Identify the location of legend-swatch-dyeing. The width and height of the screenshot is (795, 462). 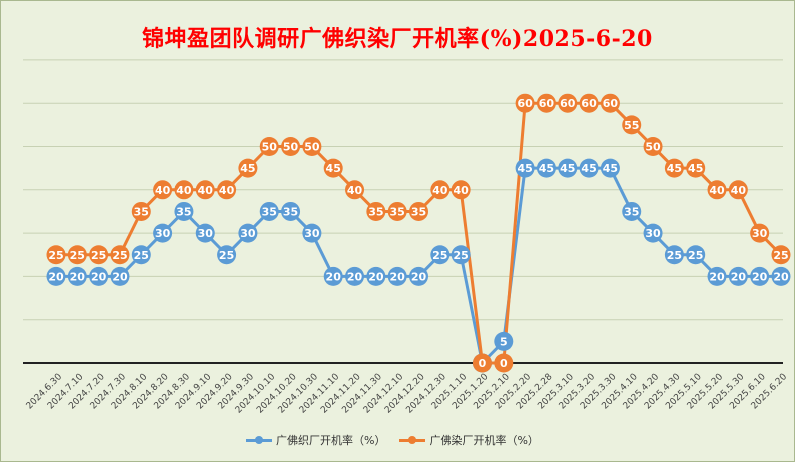
(412, 440).